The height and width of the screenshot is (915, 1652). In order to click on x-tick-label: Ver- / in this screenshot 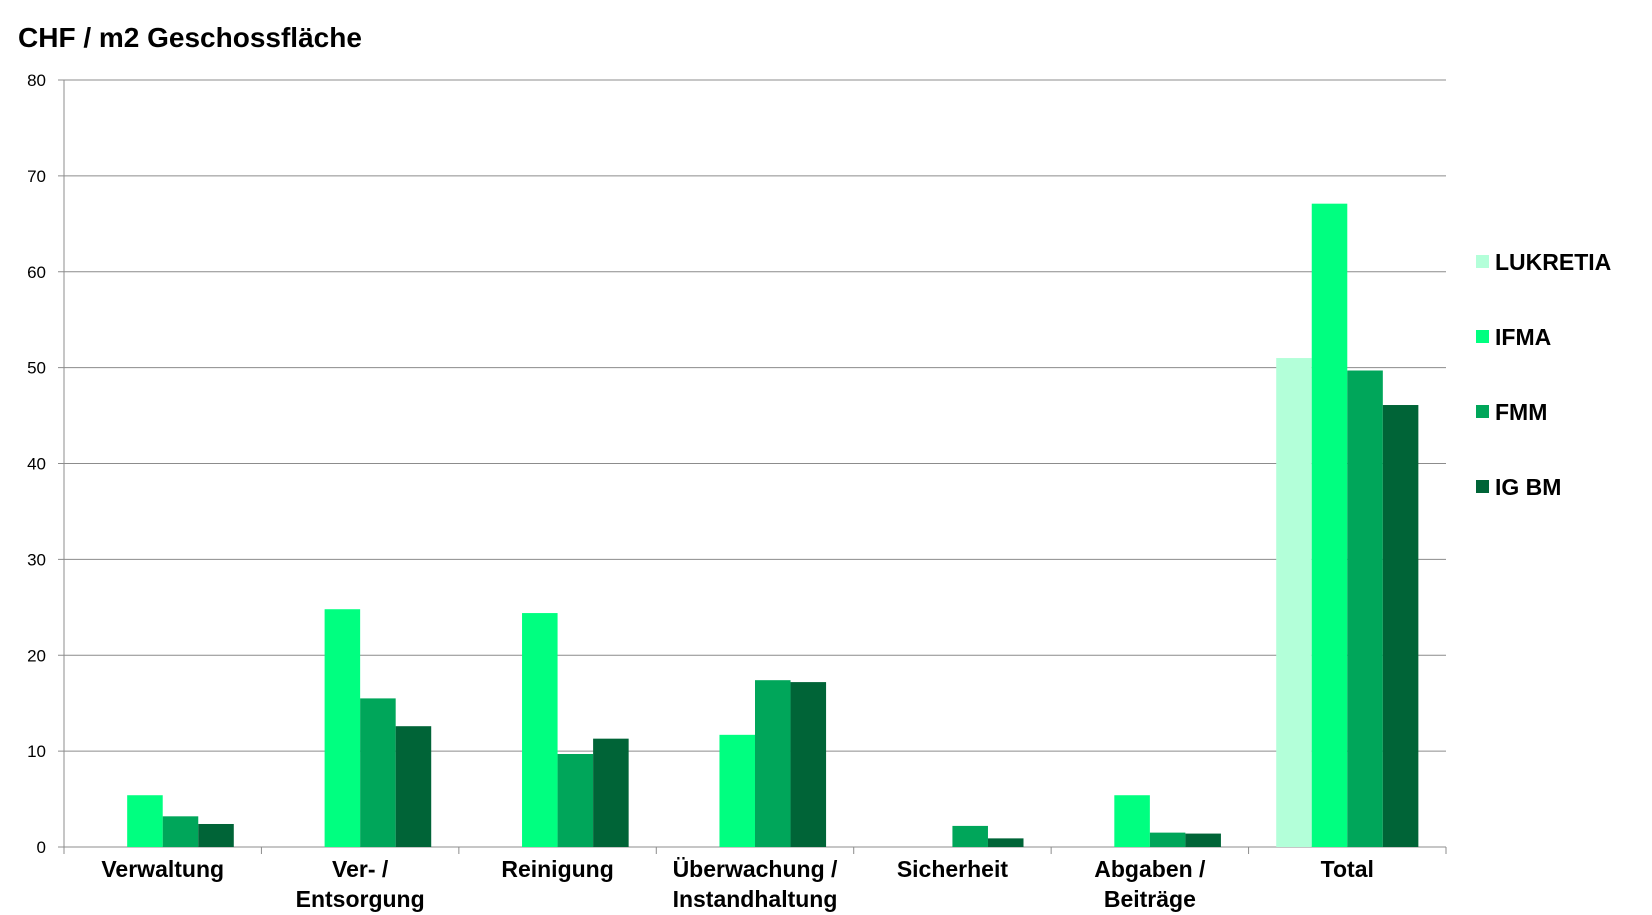, I will do `click(360, 869)`.